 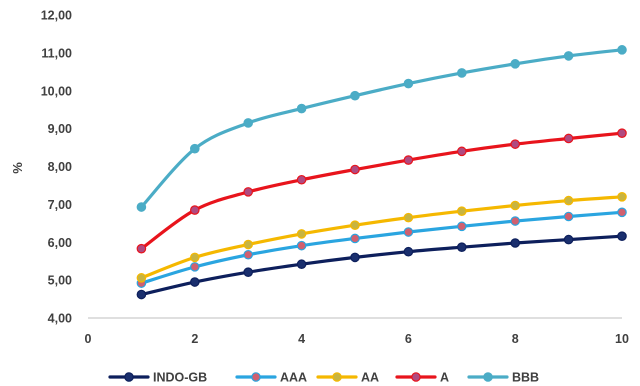 What do you see at coordinates (56, 16) in the screenshot?
I see `y-tick-label: 12,00` at bounding box center [56, 16].